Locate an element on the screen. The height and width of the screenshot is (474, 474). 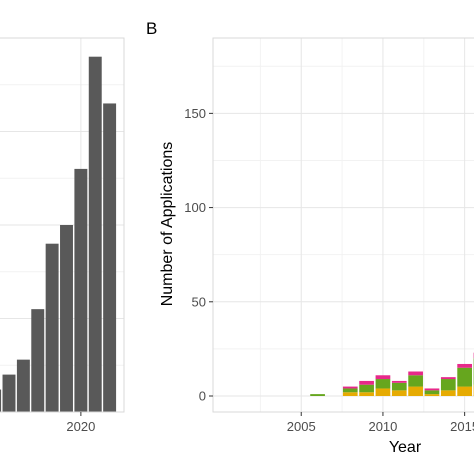
panel-b-bars is located at coordinates (392, 374).